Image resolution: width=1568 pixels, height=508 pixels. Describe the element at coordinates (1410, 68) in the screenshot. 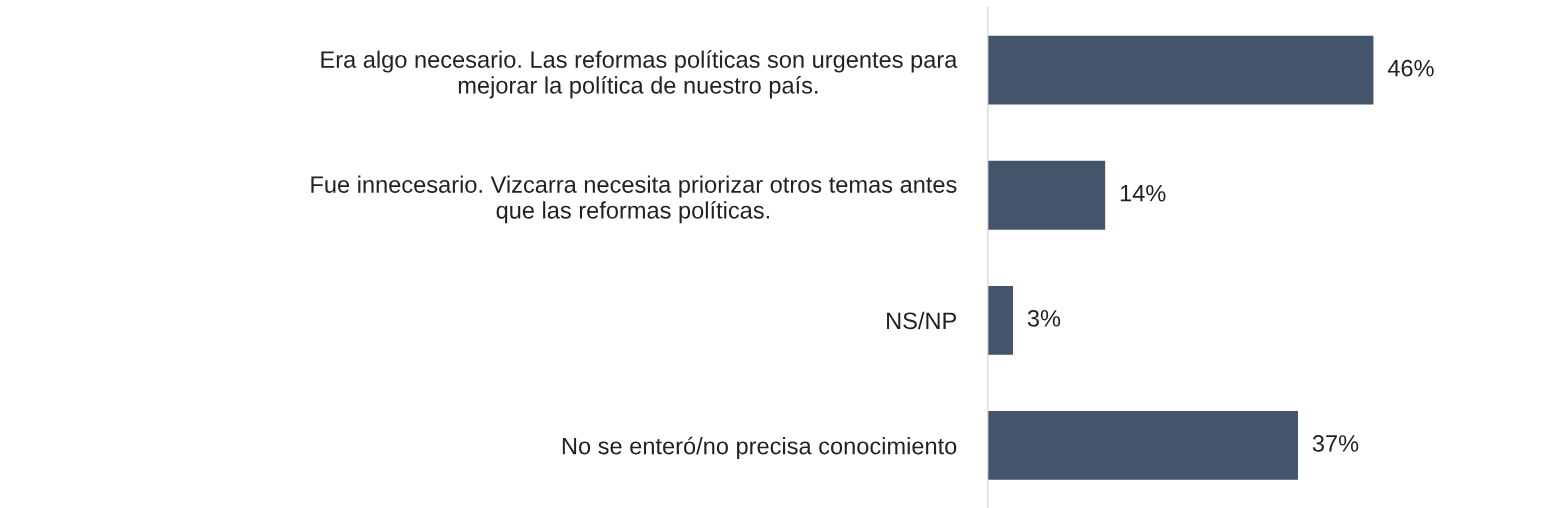

I see `data-label: 46%` at that location.